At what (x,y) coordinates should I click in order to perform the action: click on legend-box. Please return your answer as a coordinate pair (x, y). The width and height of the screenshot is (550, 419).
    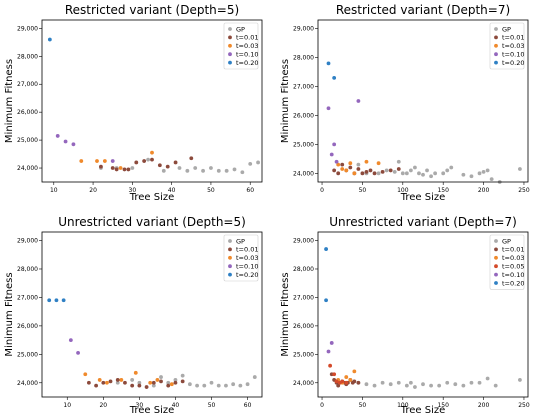
    Looking at the image, I should click on (507, 46).